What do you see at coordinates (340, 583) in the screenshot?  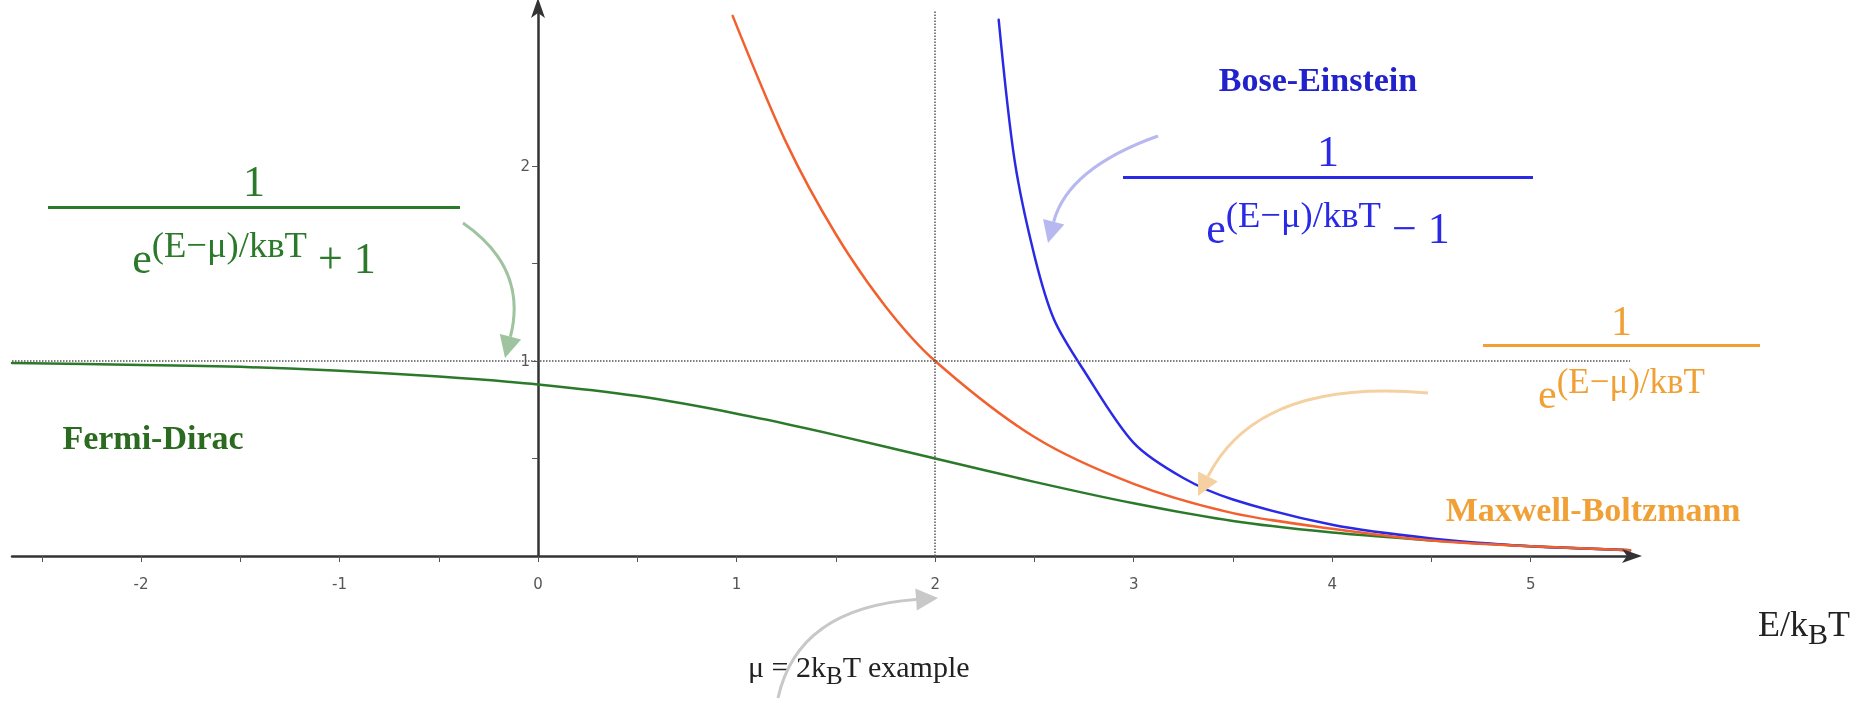 I see `x-tick-label: -1` at bounding box center [340, 583].